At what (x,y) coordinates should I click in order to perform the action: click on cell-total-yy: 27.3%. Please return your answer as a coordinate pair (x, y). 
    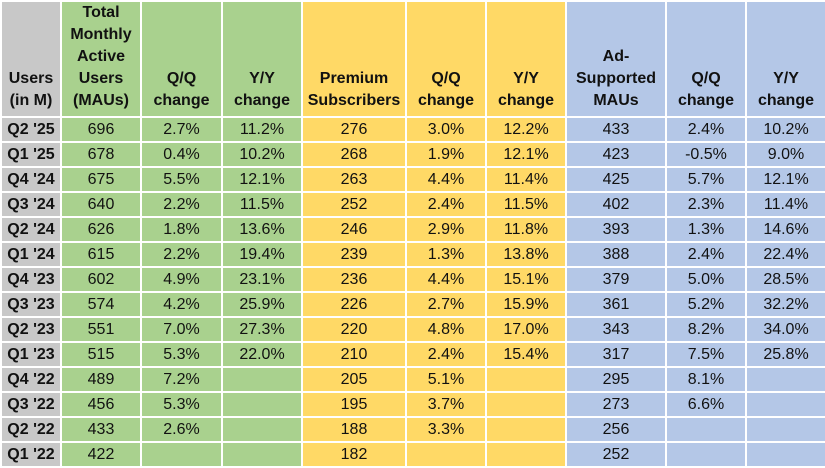
    Looking at the image, I should click on (262, 329).